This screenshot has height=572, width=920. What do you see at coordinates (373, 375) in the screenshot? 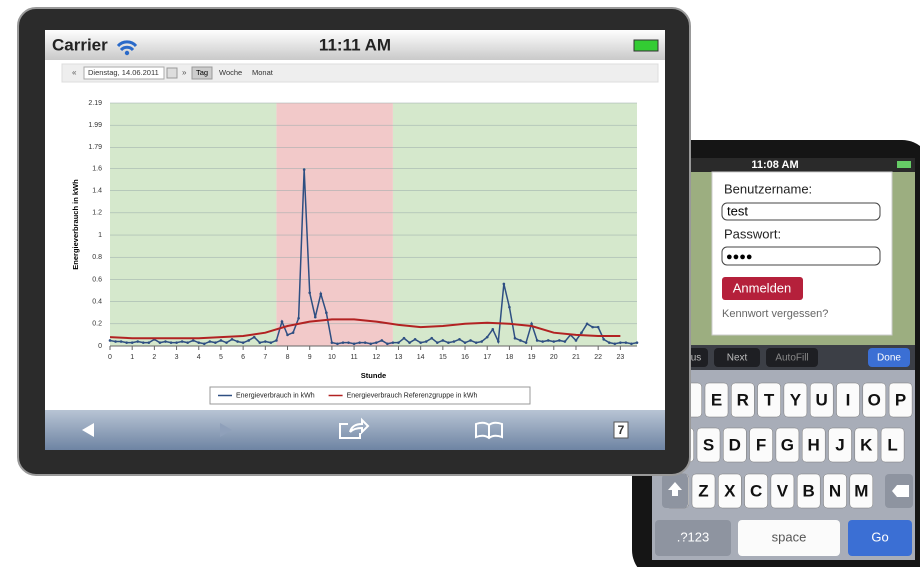
I see `x-axis-label: Stunde` at bounding box center [373, 375].